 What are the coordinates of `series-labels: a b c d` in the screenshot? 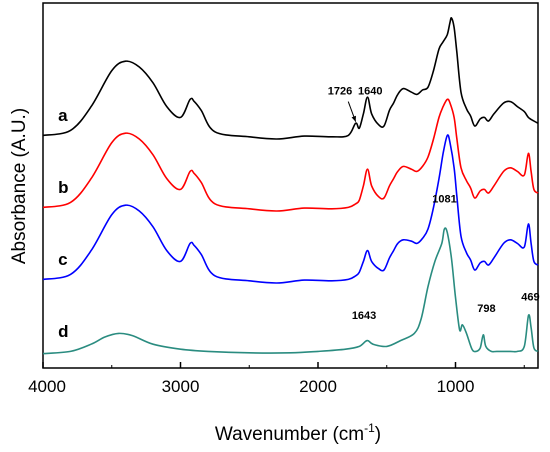 It's located at (63, 223).